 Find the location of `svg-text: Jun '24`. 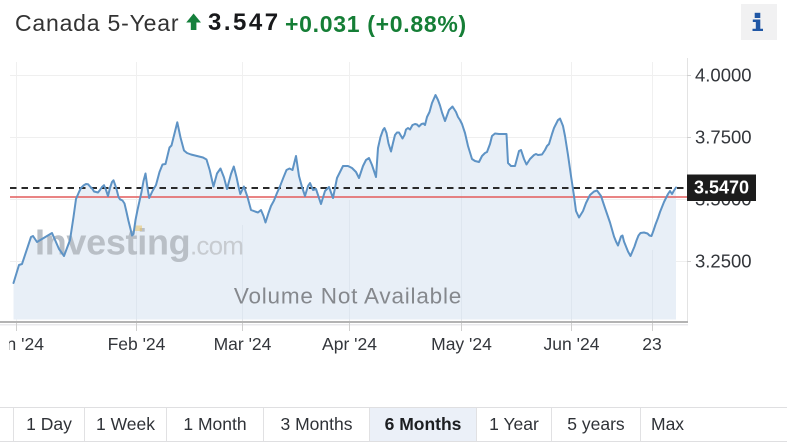

svg-text: Jun '24 is located at coordinates (572, 344).